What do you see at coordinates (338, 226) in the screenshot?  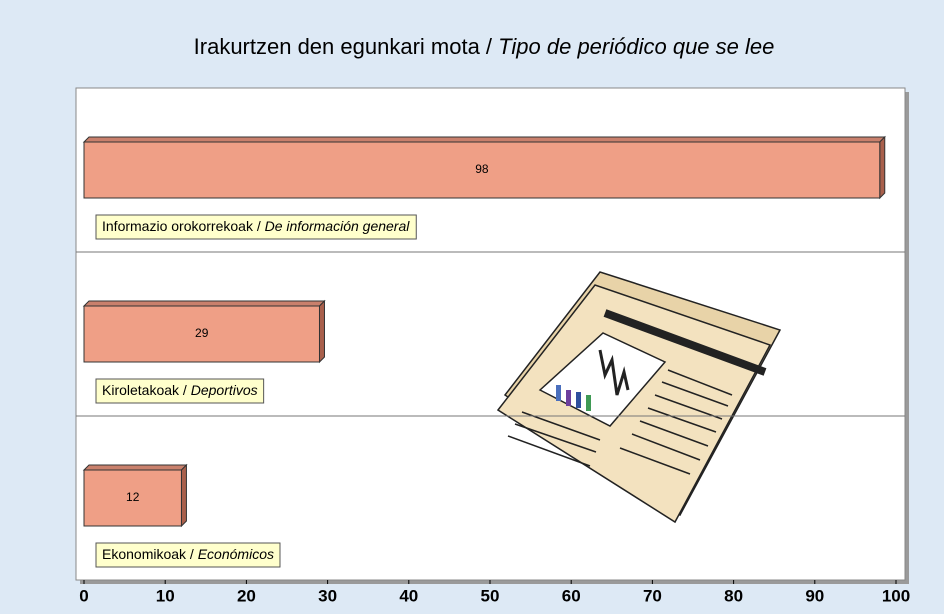 I see `category-italic: De información general` at bounding box center [338, 226].